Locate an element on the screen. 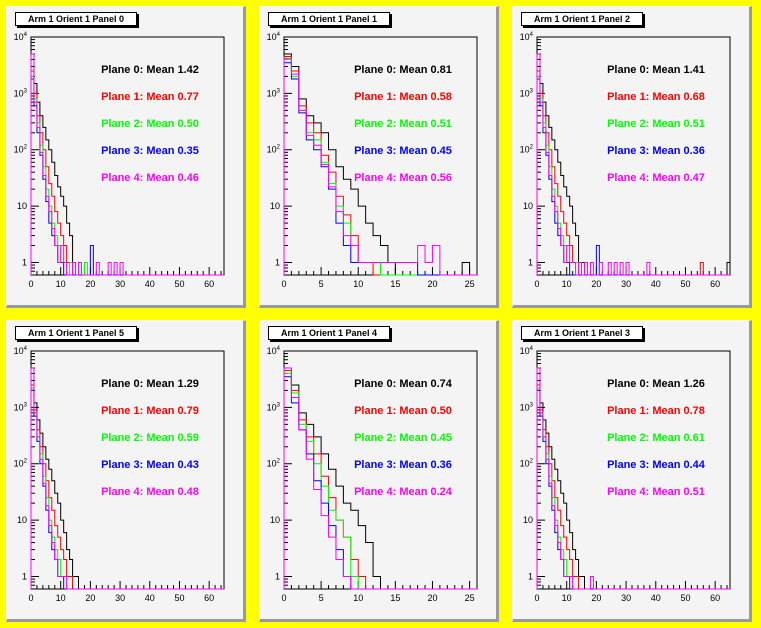  pad-title: Arm 1 Orient 1 Panel 3 is located at coordinates (582, 333).